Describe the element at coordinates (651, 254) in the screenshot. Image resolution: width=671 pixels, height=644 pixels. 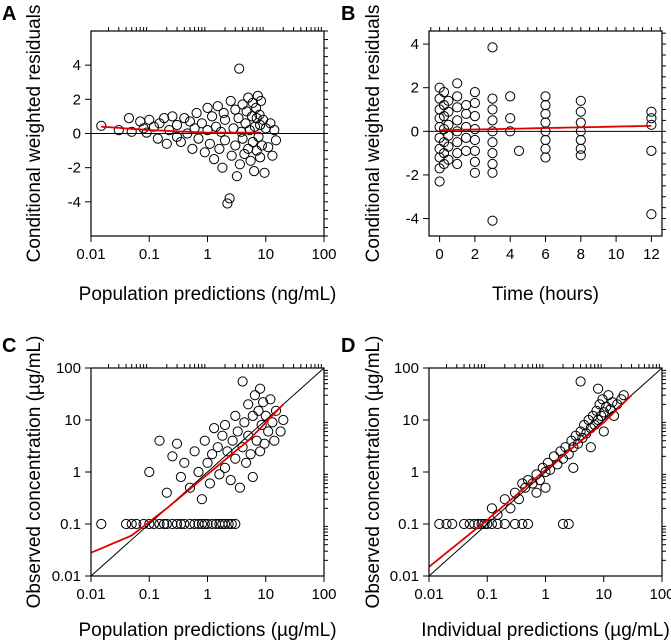
I see `x-tick-label: 12` at that location.